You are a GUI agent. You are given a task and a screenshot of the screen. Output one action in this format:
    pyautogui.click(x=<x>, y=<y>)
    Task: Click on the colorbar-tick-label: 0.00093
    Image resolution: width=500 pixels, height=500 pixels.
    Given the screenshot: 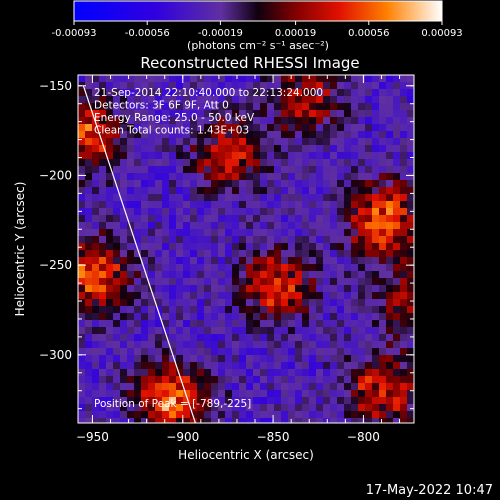 What is the action you would take?
    pyautogui.click(x=441, y=33)
    